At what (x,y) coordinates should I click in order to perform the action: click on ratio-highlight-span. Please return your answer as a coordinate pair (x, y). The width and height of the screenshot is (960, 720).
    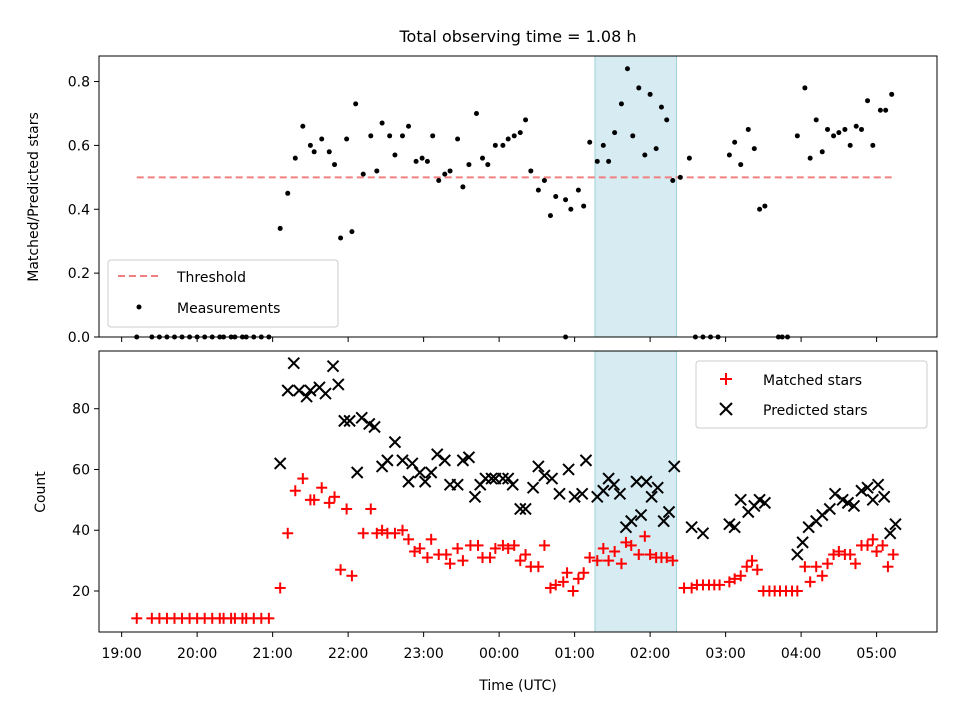
    Looking at the image, I should click on (636, 196).